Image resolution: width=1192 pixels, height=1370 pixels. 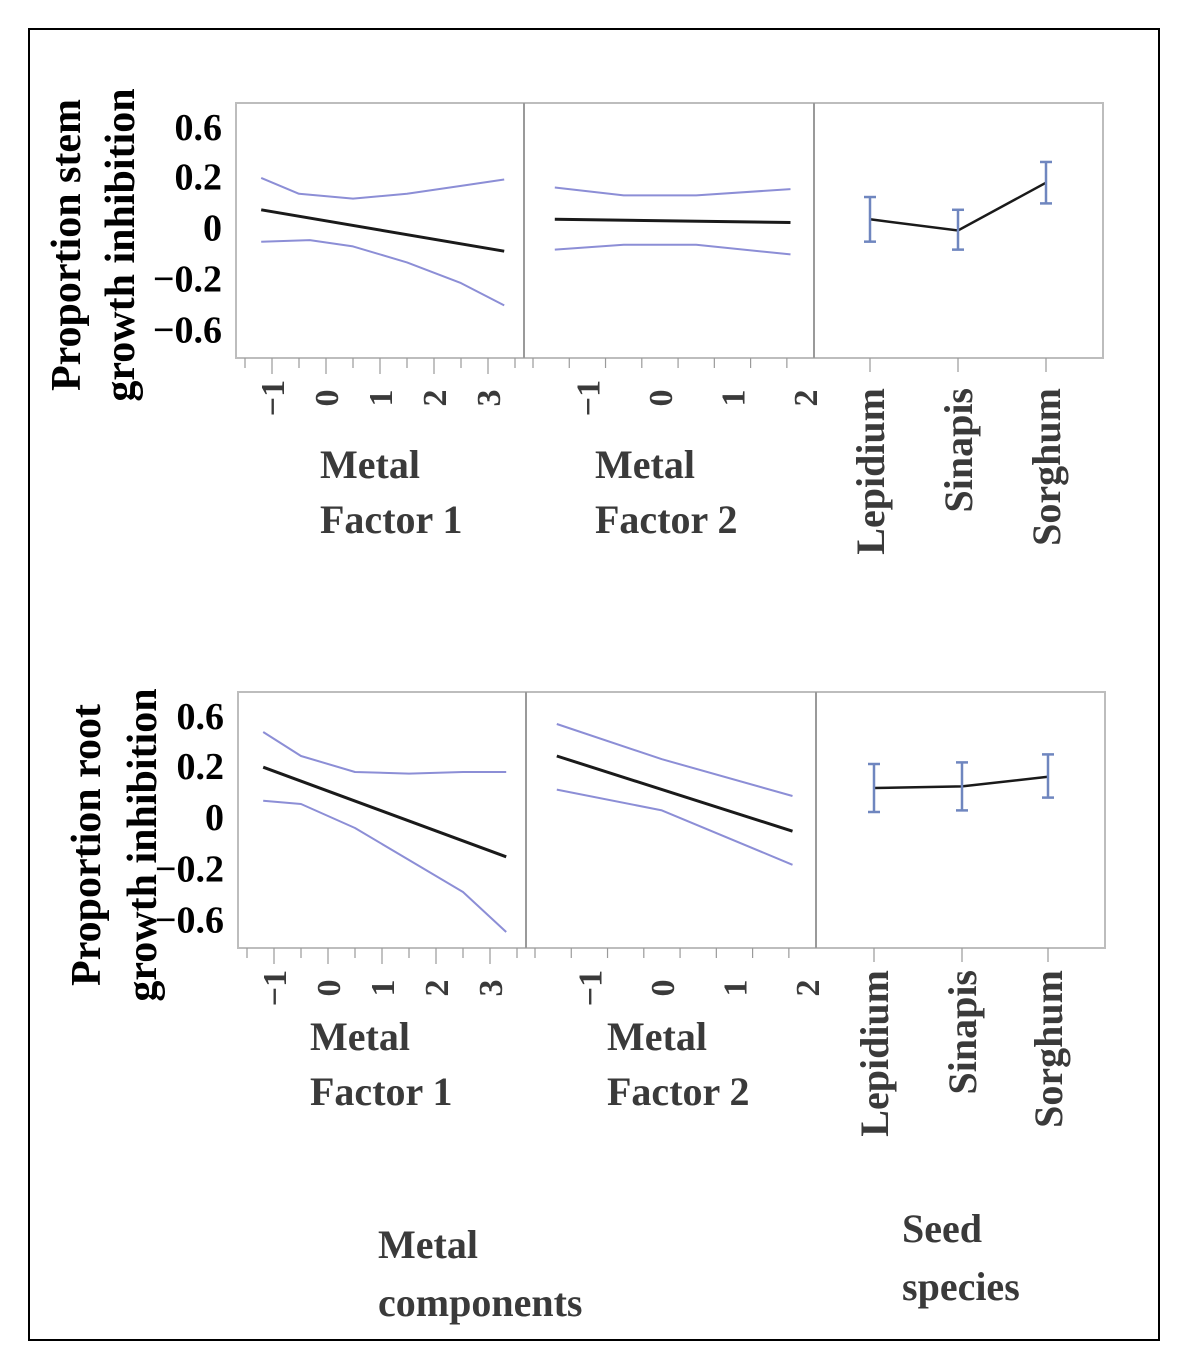 I want to click on footer-labels: Metal components Seed species, so click(x=699, y=1265).